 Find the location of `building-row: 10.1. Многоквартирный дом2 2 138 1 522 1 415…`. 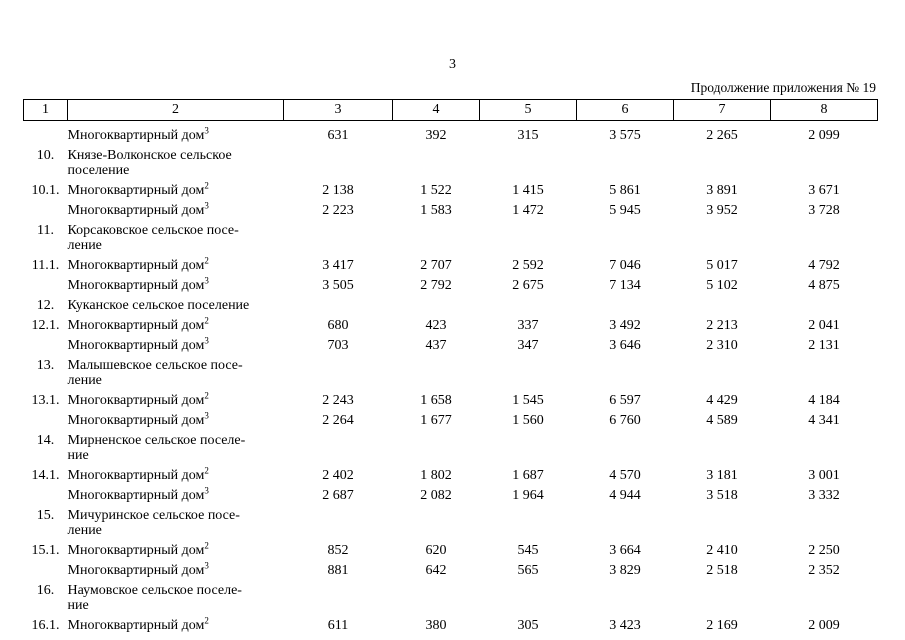

building-row: 10.1. Многоквартирный дом2 2 138 1 522 1 415… is located at coordinates (451, 191).